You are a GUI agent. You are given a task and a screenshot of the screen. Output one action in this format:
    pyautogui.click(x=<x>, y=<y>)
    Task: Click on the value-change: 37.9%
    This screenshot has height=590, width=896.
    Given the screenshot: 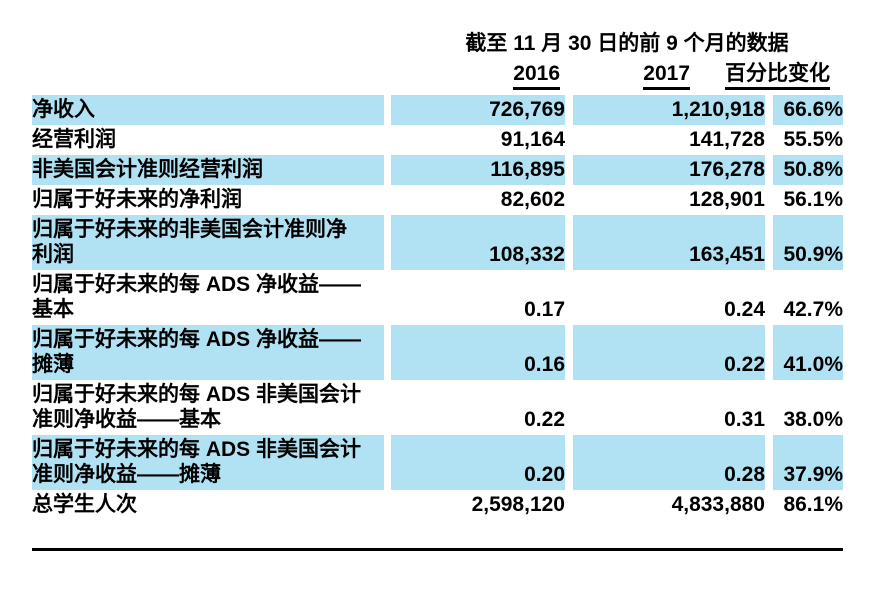 What is the action you would take?
    pyautogui.click(x=808, y=462)
    